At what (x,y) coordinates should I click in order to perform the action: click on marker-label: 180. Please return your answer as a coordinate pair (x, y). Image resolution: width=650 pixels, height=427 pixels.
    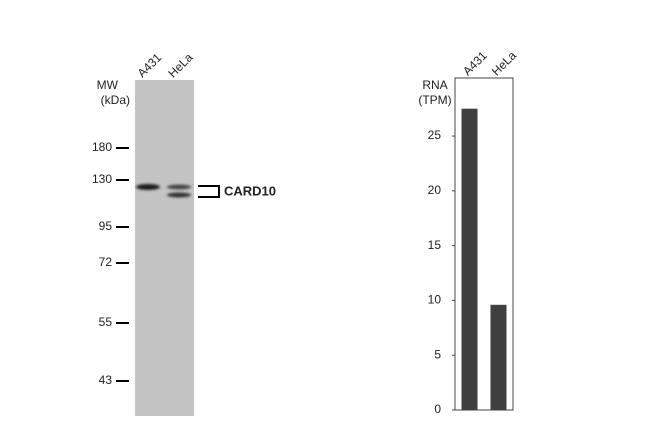
    Looking at the image, I should click on (102, 147).